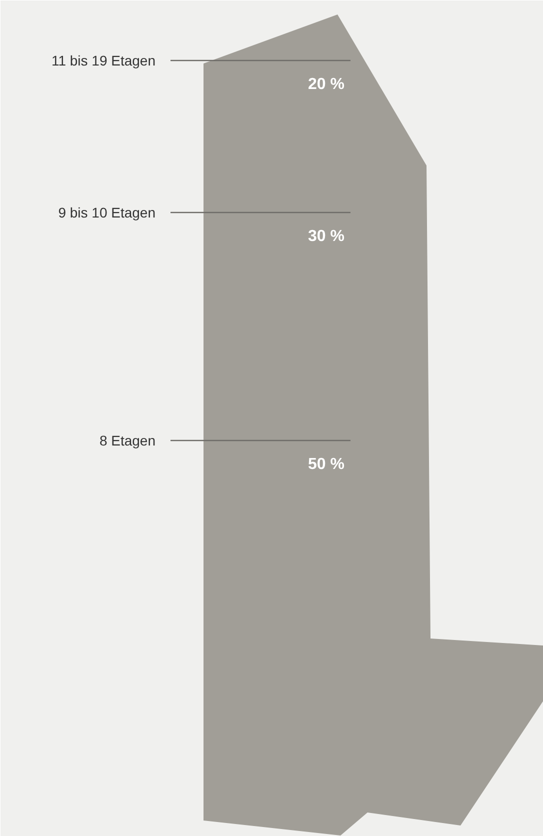 The height and width of the screenshot is (836, 543). What do you see at coordinates (127, 440) in the screenshot?
I see `category-label: 8 Etagen` at bounding box center [127, 440].